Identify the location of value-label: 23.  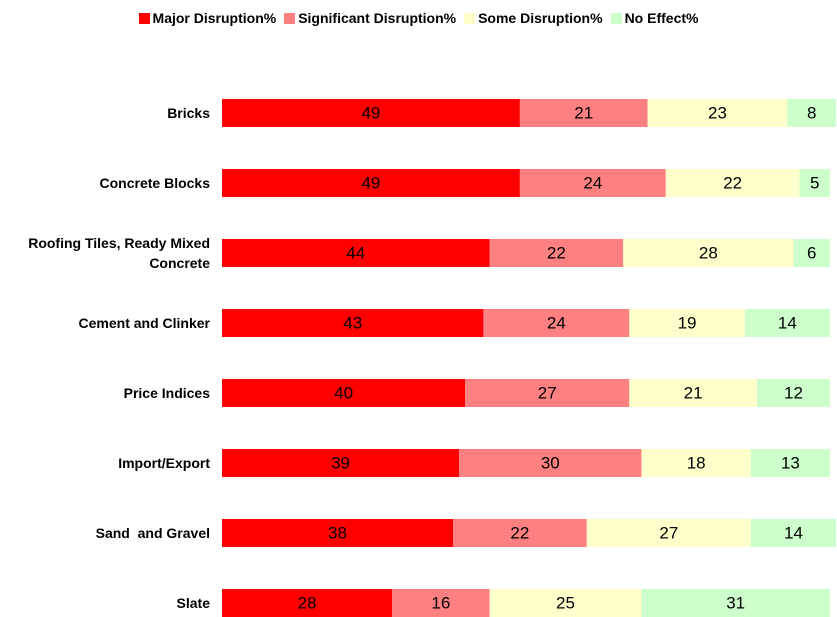
(717, 113).